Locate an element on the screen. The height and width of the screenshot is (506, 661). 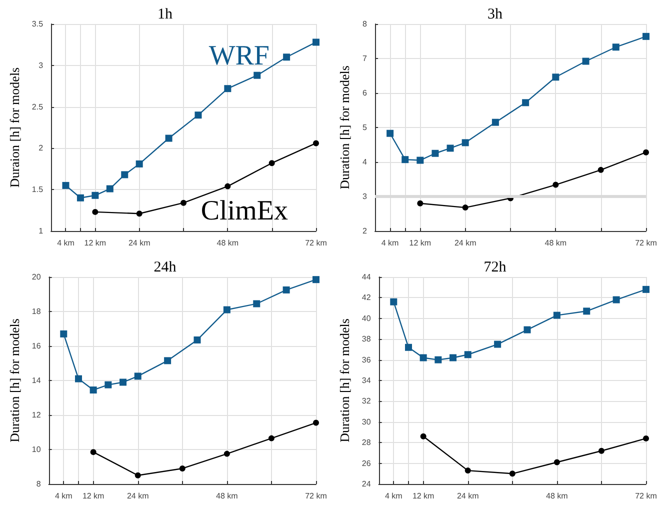
y-tick-label: 42 is located at coordinates (367, 297).